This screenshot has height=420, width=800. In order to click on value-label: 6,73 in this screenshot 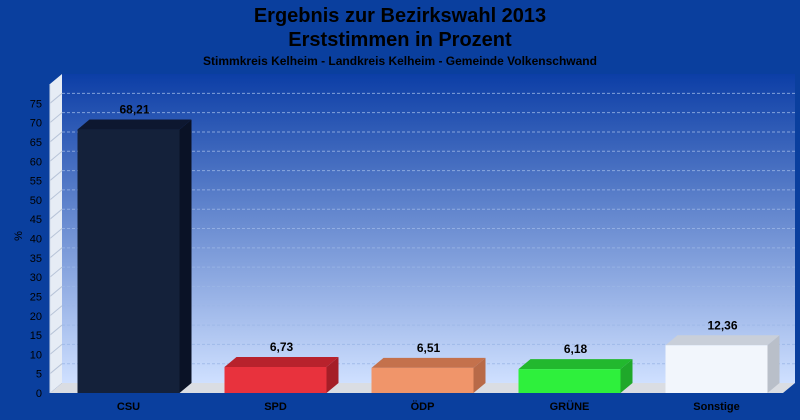, I will do `click(282, 347)`.